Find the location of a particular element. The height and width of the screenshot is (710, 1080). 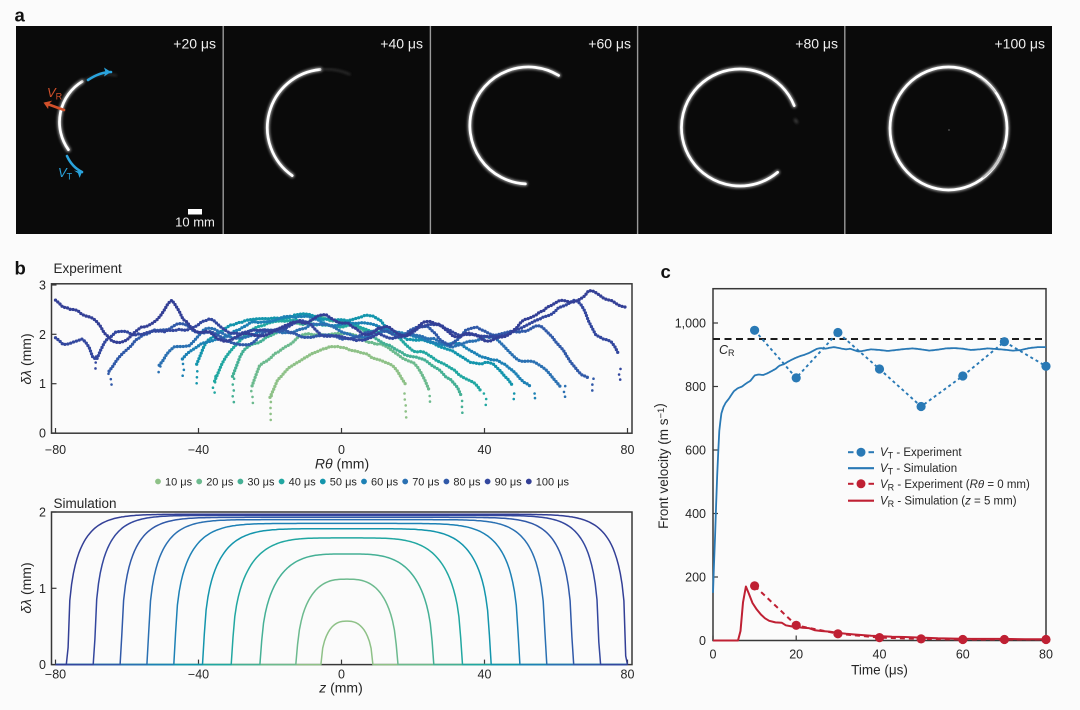

svg-text: 20 is located at coordinates (796, 655).